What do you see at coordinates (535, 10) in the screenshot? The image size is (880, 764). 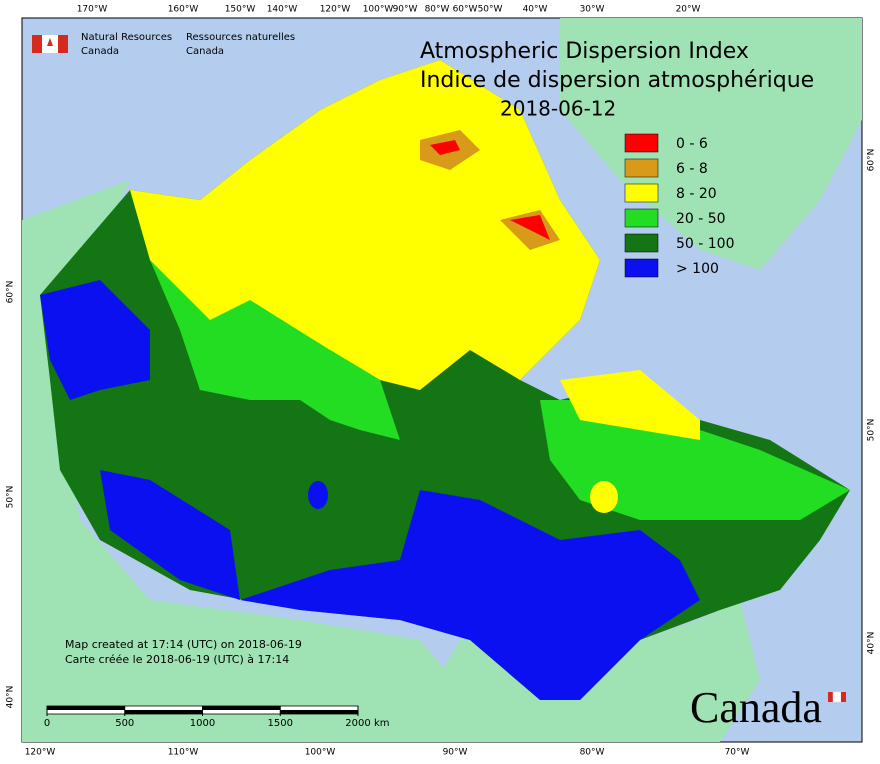 I see `graticule-label: 40°W` at bounding box center [535, 10].